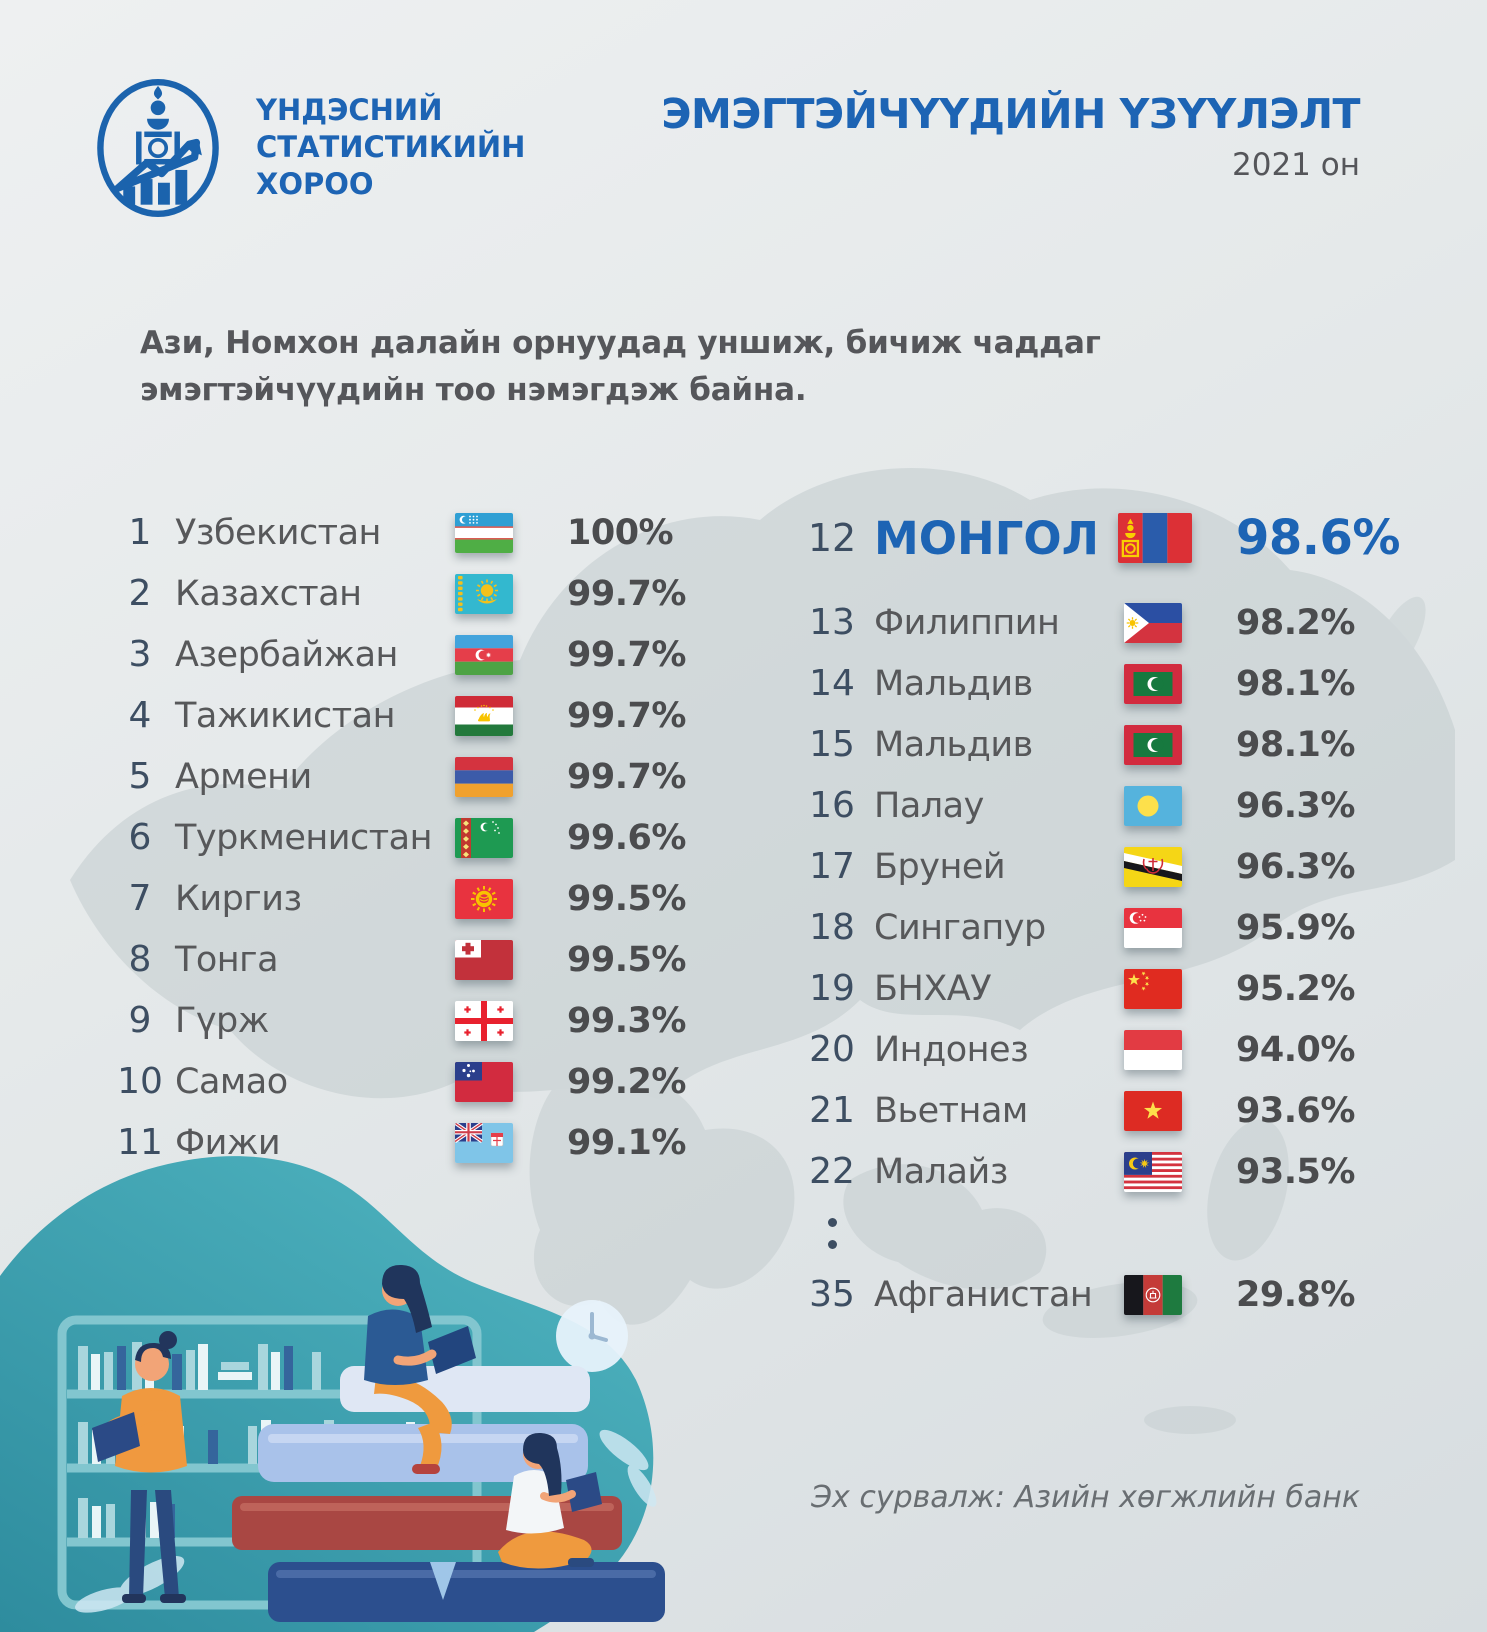 The height and width of the screenshot is (1632, 1487). Describe the element at coordinates (415, 1020) in the screenshot. I see `ranking-row-georgia: 9 Гүрж 99.3%` at that location.